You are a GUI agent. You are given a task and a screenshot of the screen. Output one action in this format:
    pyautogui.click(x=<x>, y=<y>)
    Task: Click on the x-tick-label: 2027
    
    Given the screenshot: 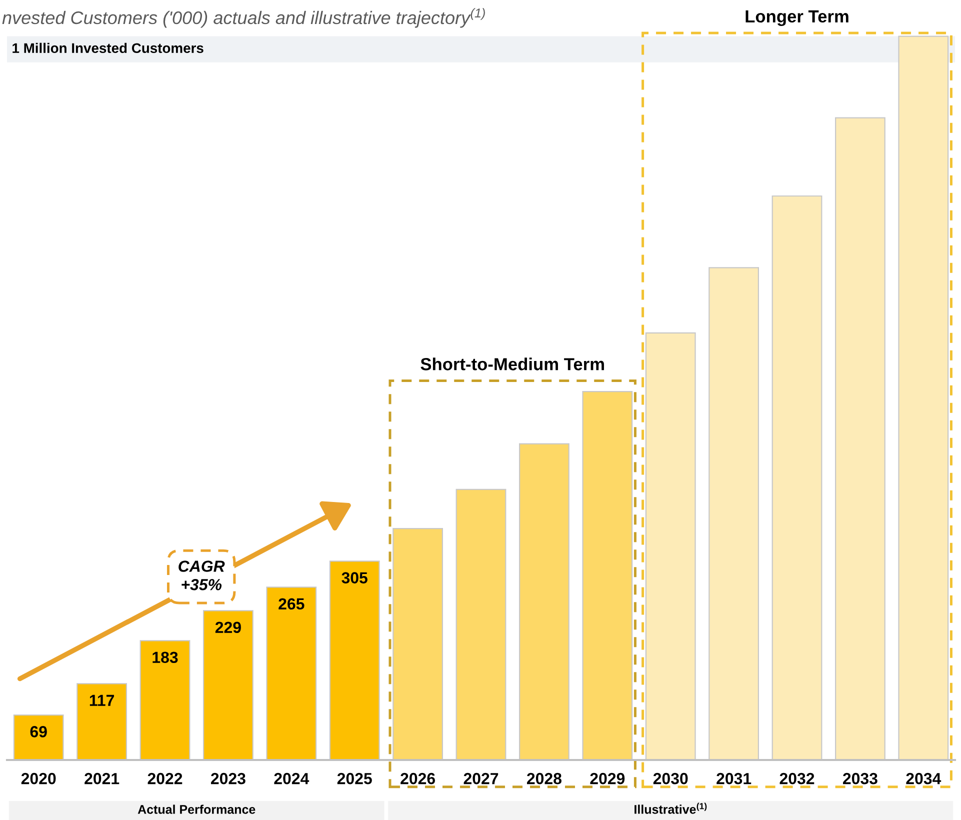 What is the action you would take?
    pyautogui.click(x=481, y=778)
    